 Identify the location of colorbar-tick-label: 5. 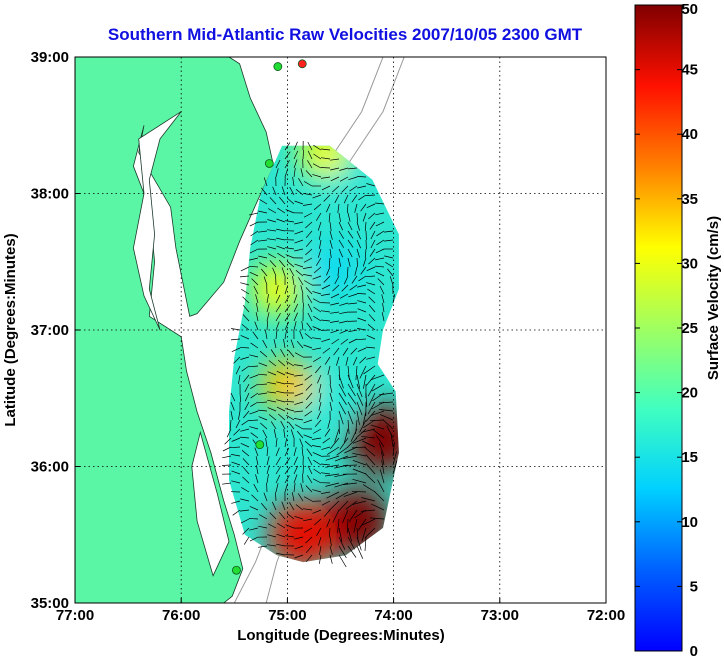
(694, 586).